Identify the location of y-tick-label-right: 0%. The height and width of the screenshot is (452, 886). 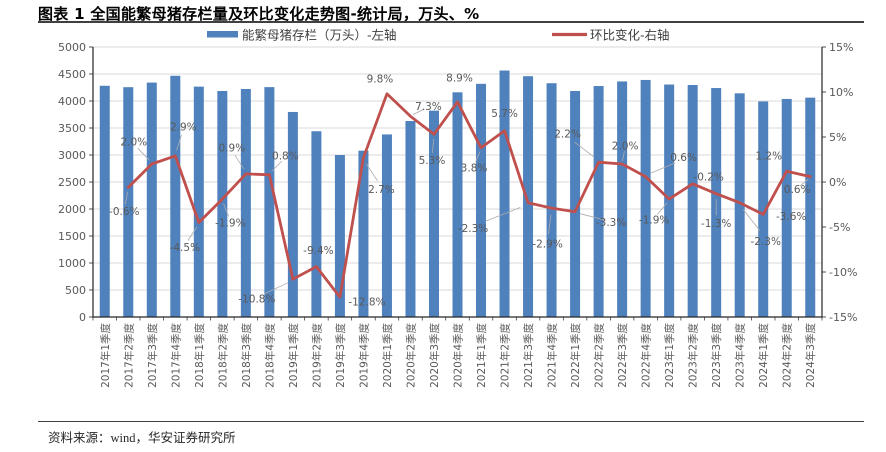
(837, 182).